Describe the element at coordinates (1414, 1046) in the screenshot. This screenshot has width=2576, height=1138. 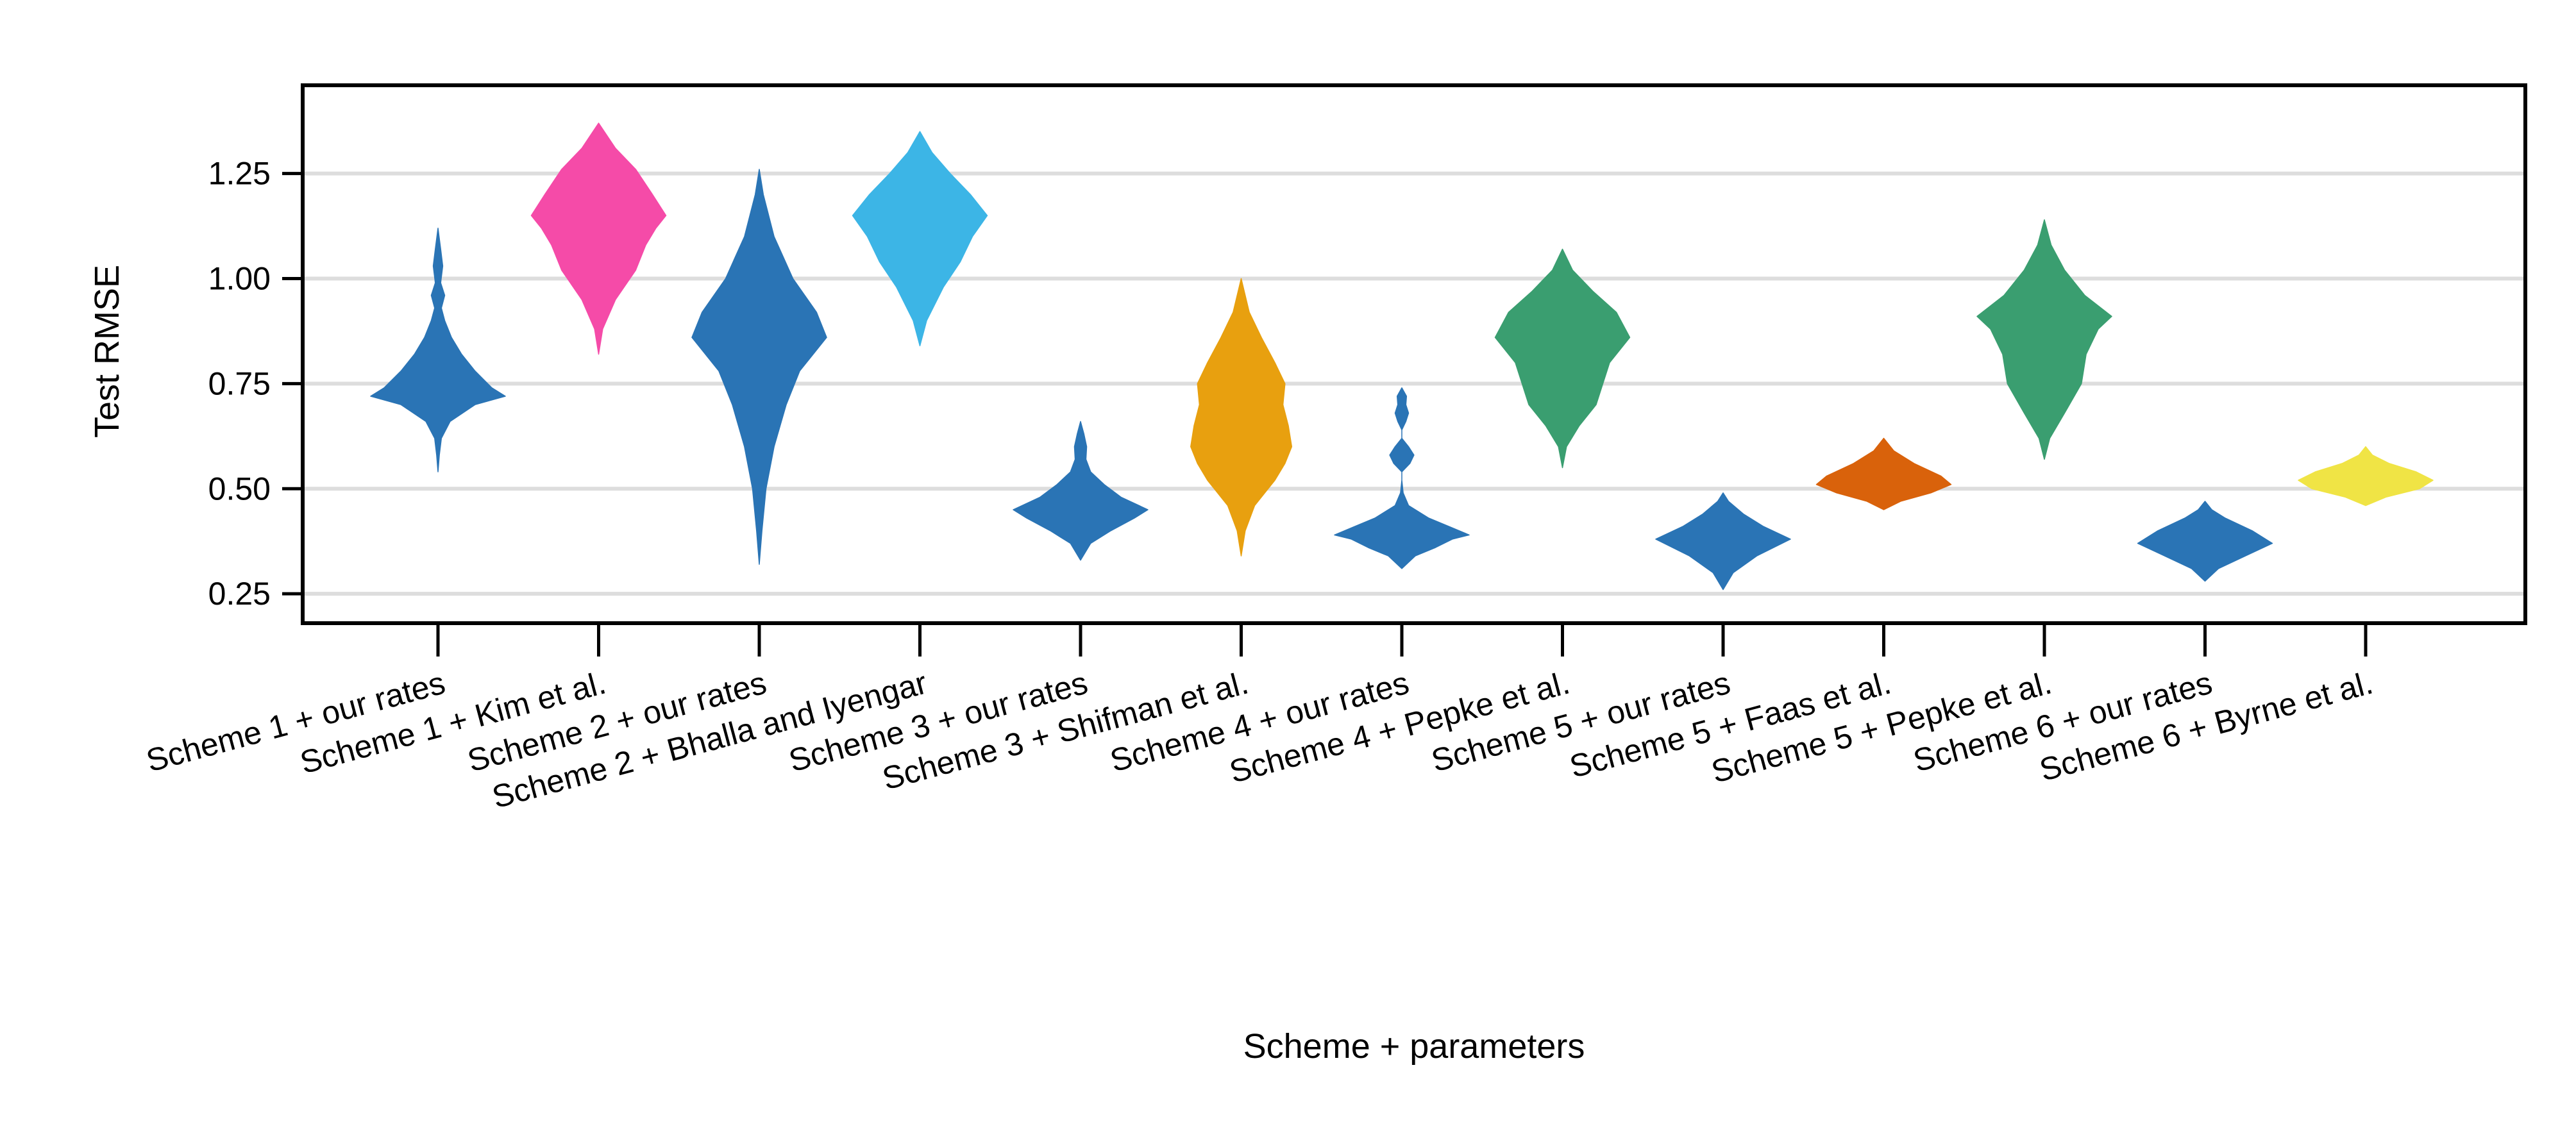
I see `x-axis-title: Scheme + parameters` at that location.